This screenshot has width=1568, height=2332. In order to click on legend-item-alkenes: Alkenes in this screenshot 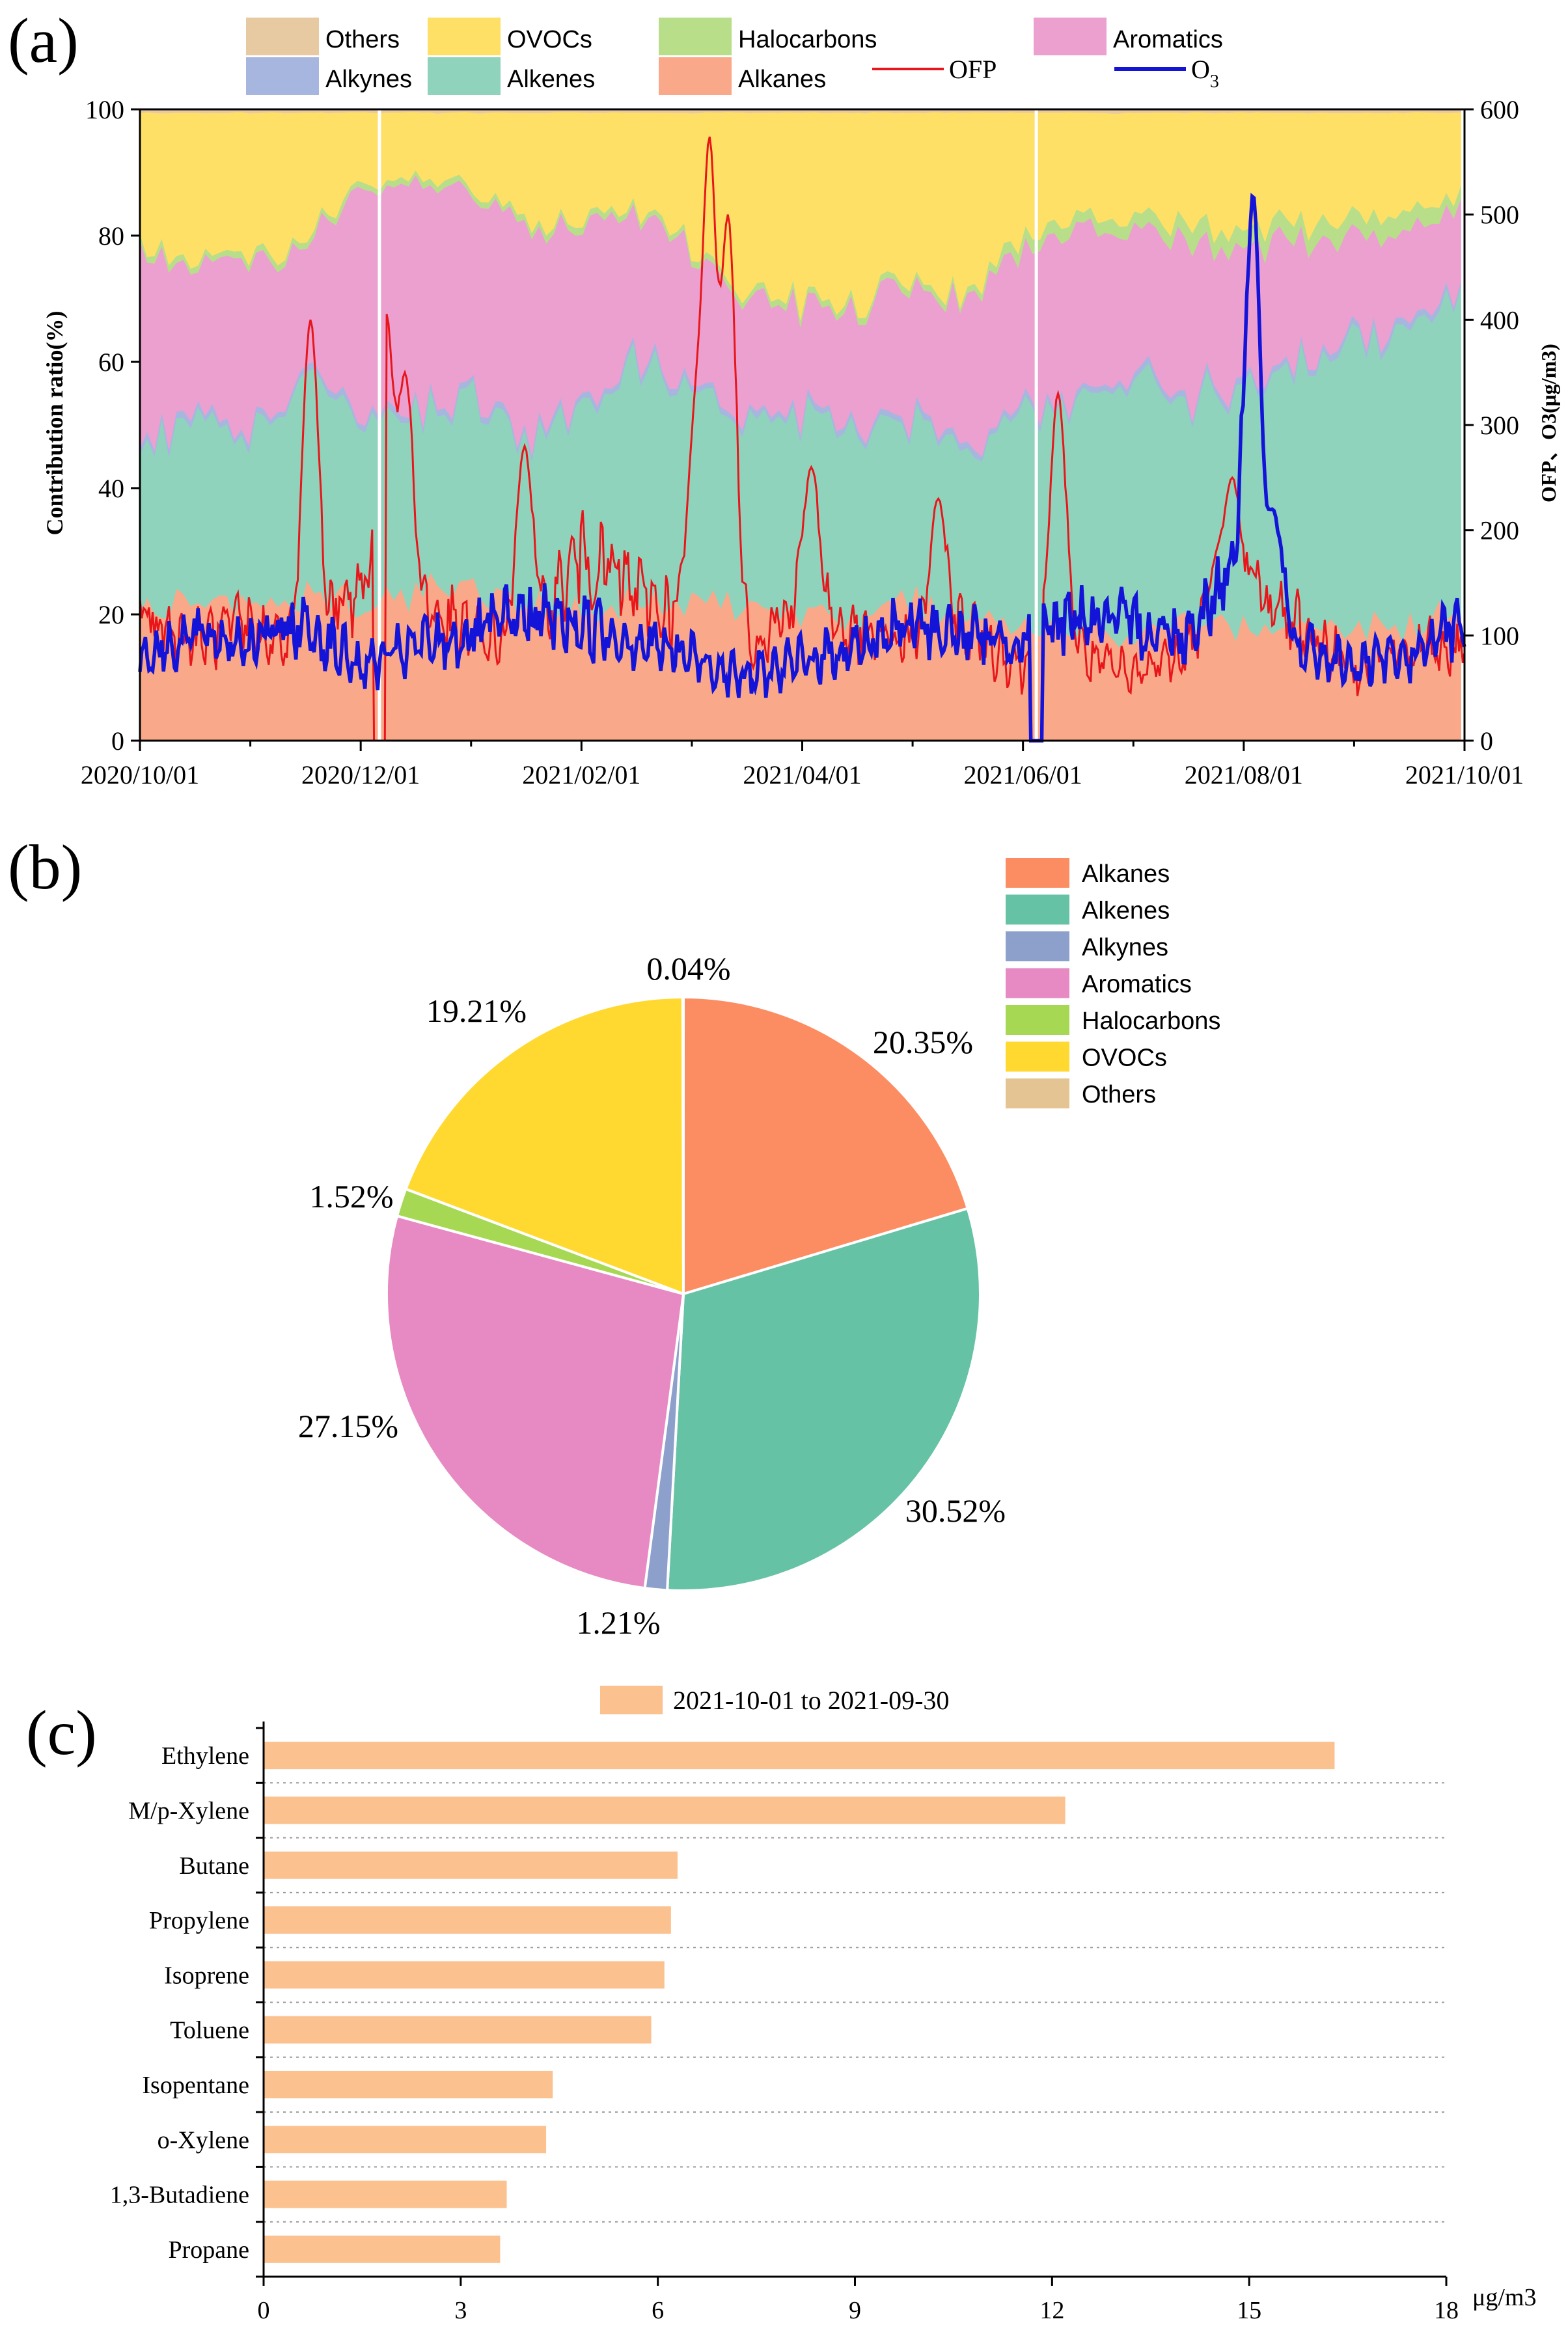, I will do `click(511, 76)`.